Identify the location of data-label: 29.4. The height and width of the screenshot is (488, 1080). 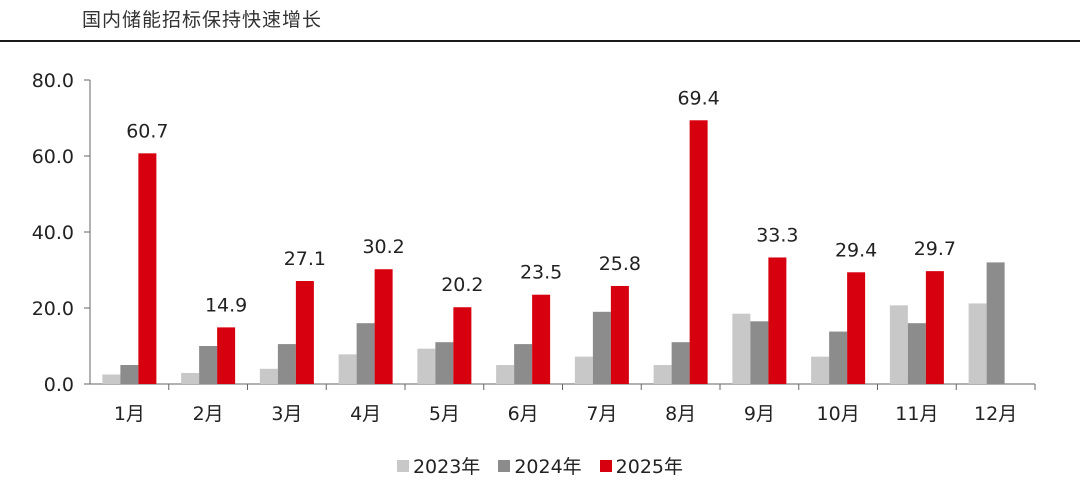
(856, 250).